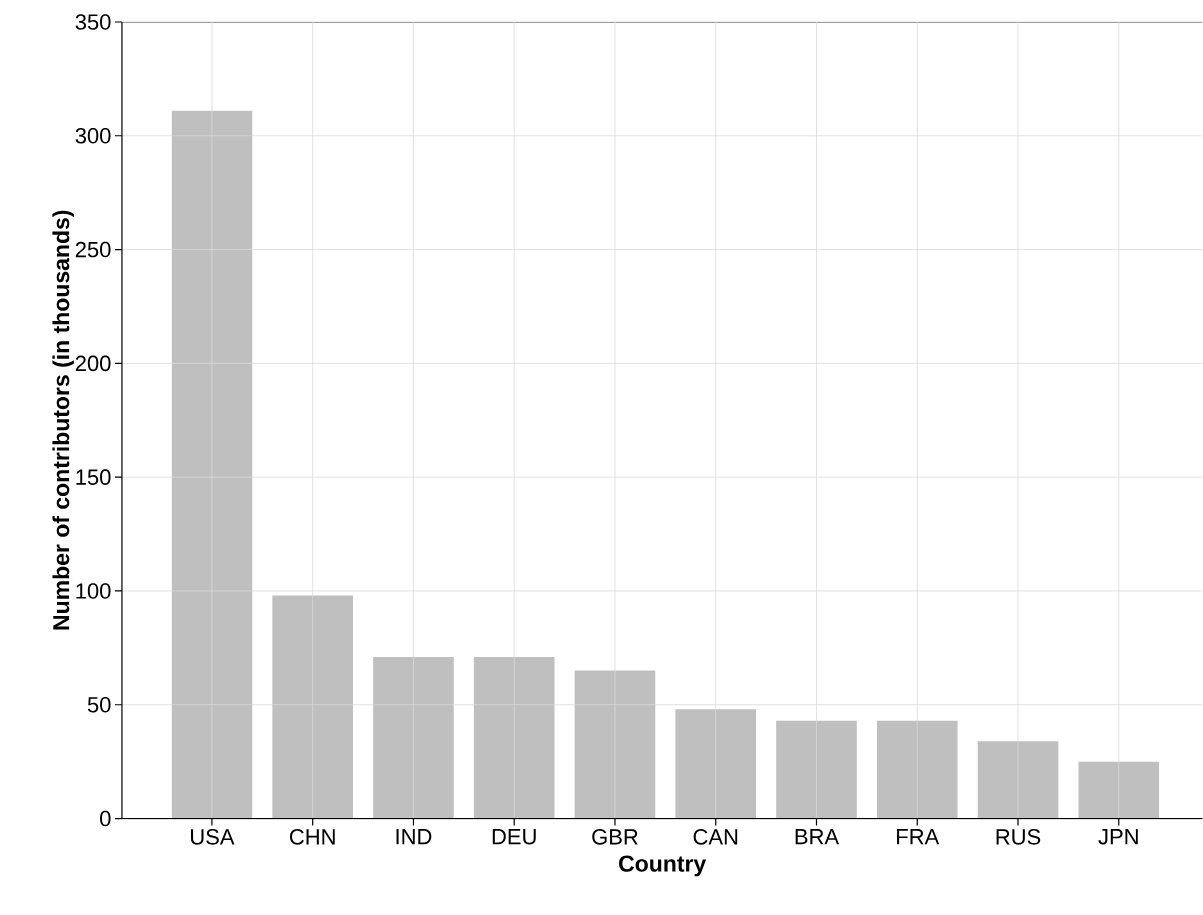 The width and height of the screenshot is (1203, 915). Describe the element at coordinates (615, 837) in the screenshot. I see `x-tick-label: GBR` at that location.